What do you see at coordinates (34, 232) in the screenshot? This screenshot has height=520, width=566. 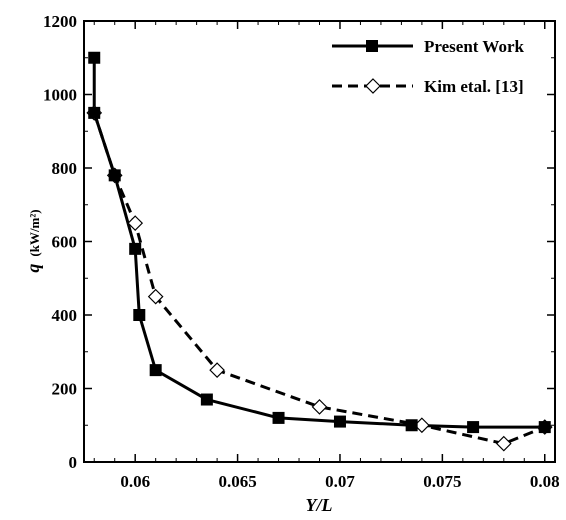 I see `y-axis-title-unit: (kW/m²)` at bounding box center [34, 232].